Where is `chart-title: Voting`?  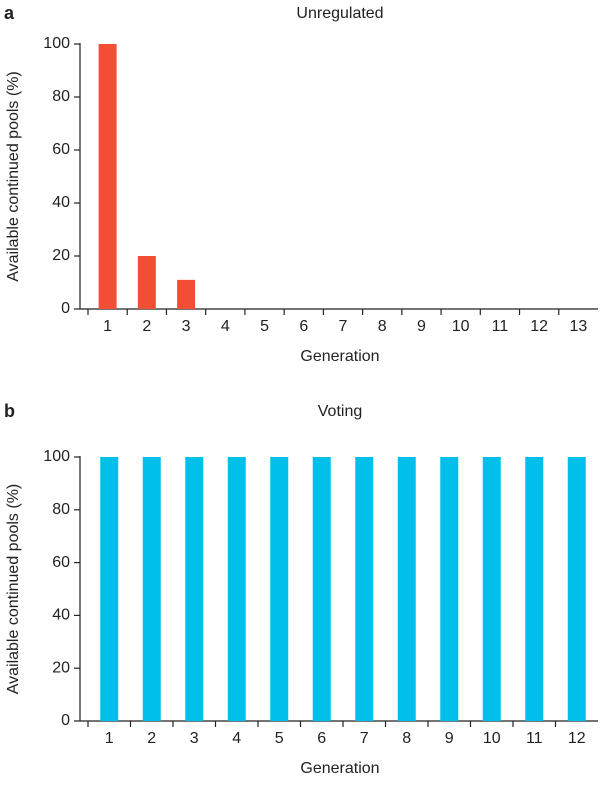
chart-title: Voting is located at coordinates (340, 411).